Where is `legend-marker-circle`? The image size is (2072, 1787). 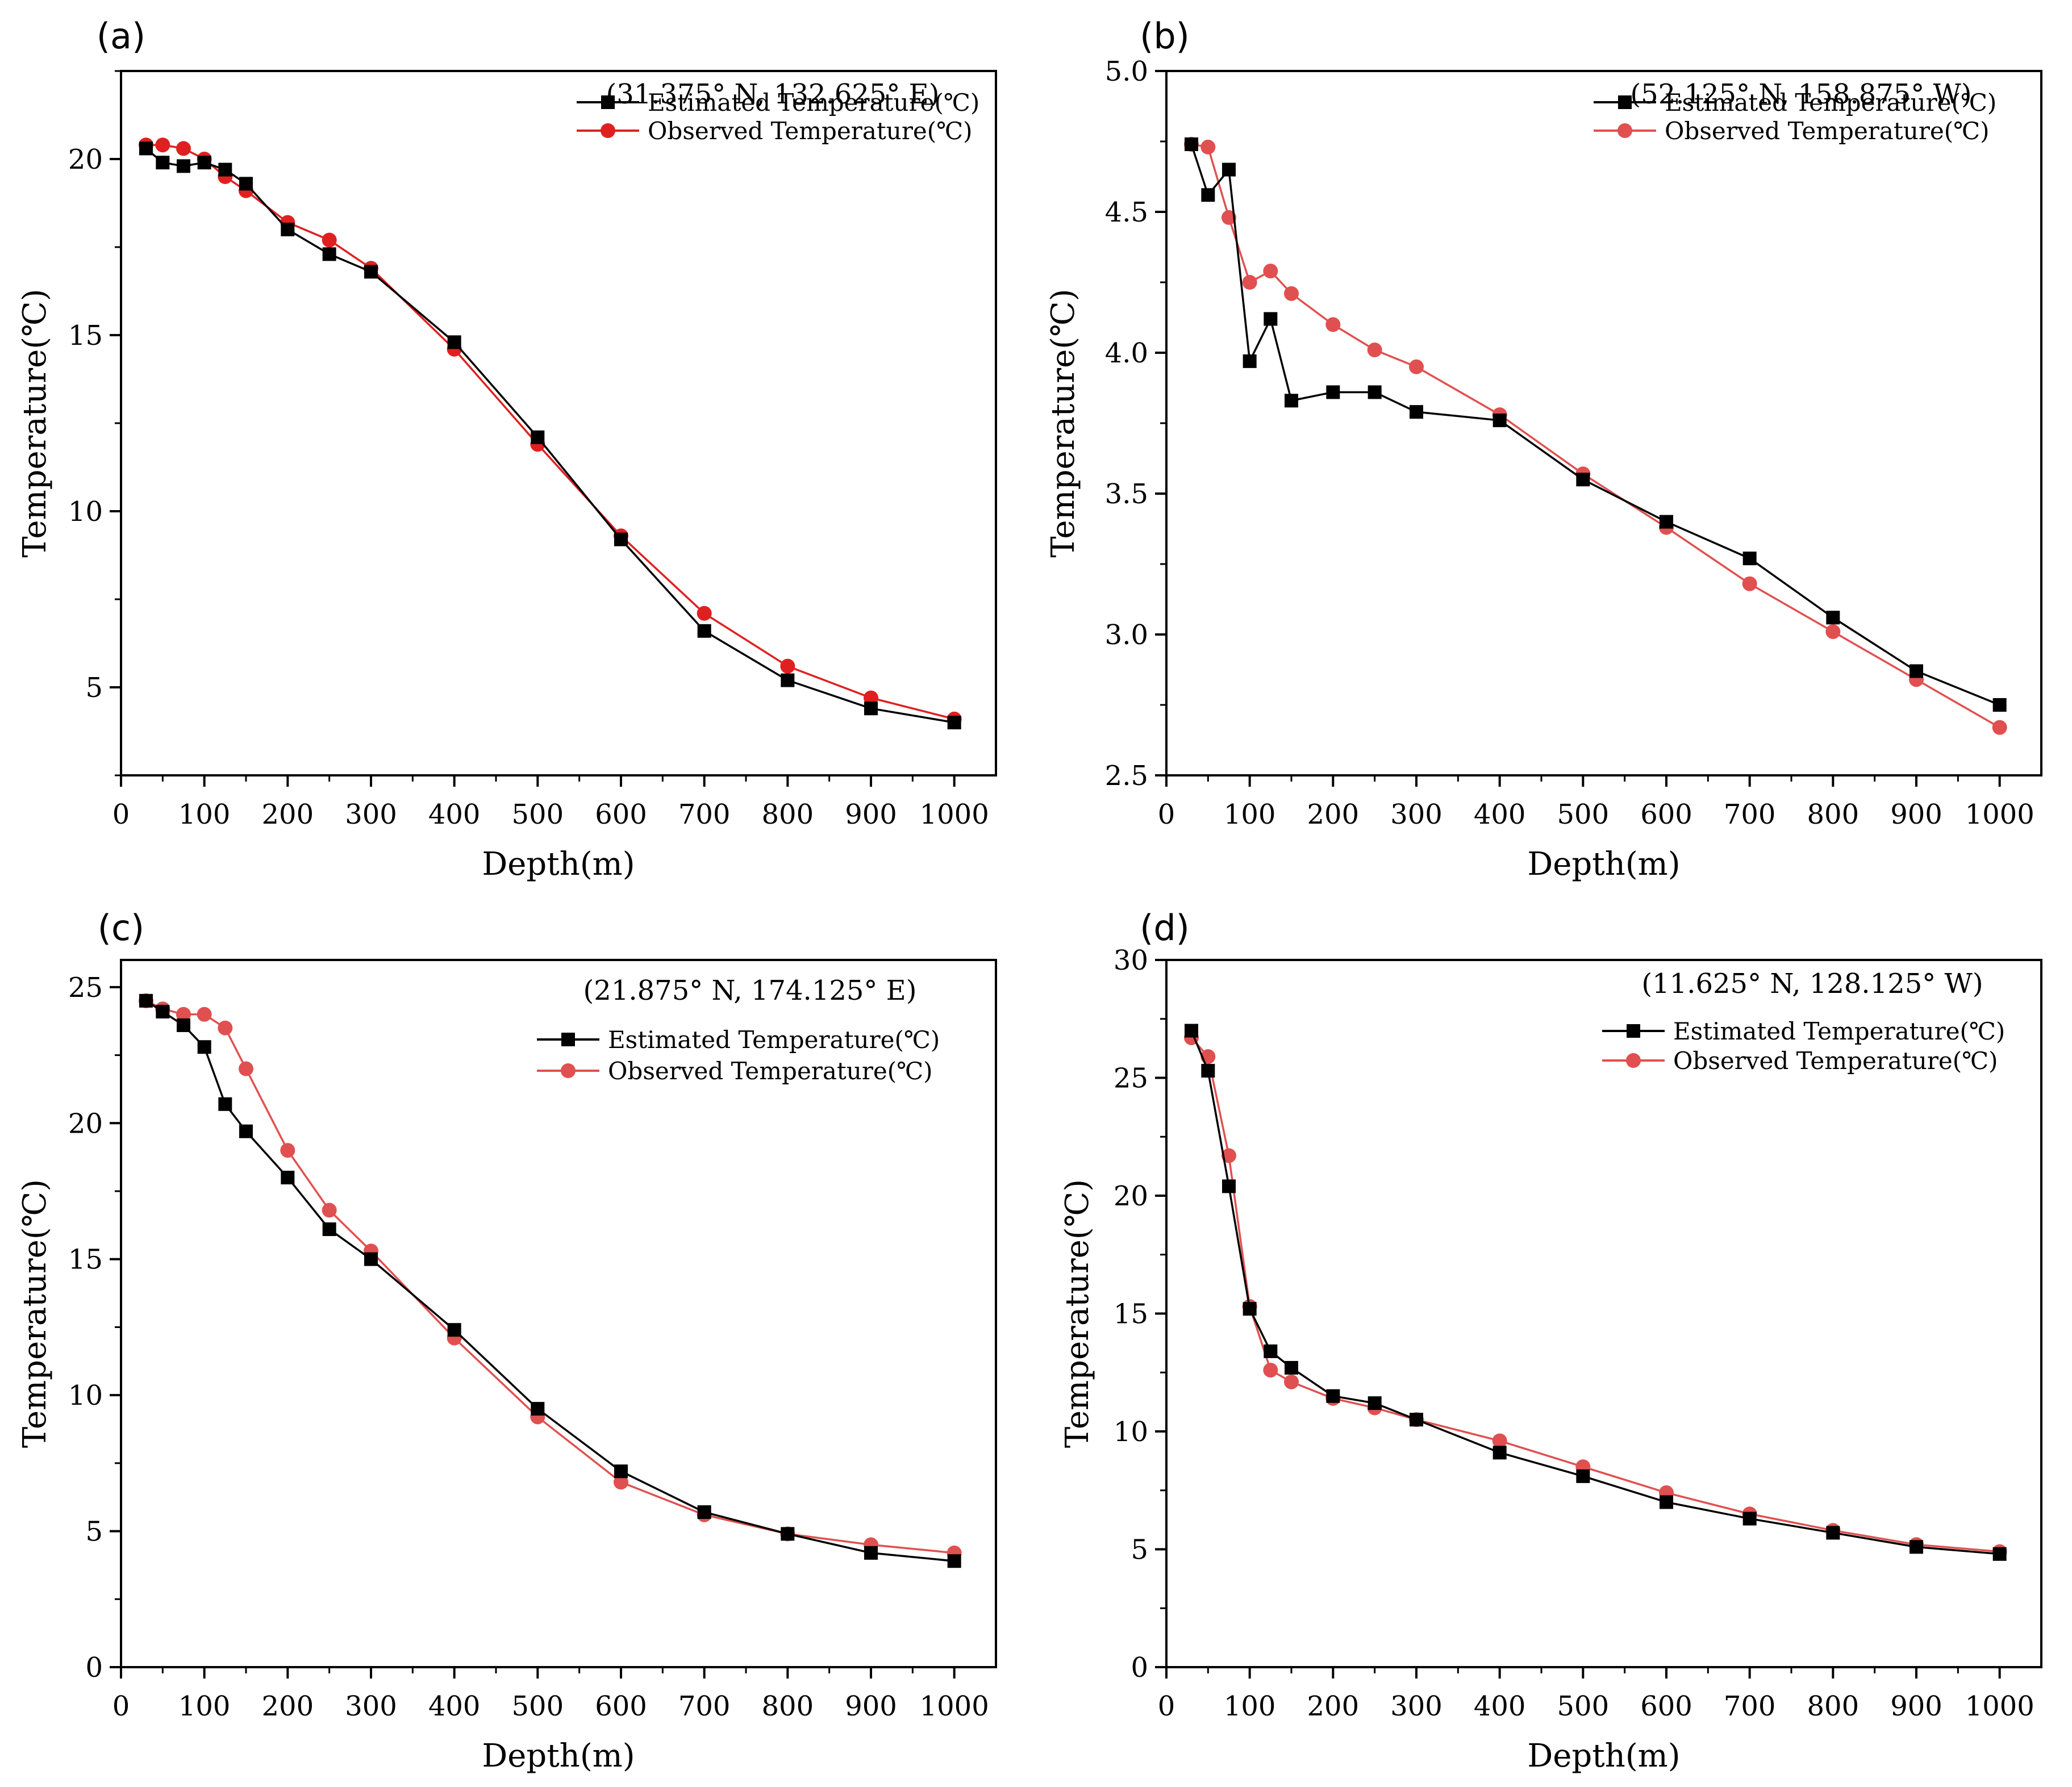 legend-marker-circle is located at coordinates (1624, 130).